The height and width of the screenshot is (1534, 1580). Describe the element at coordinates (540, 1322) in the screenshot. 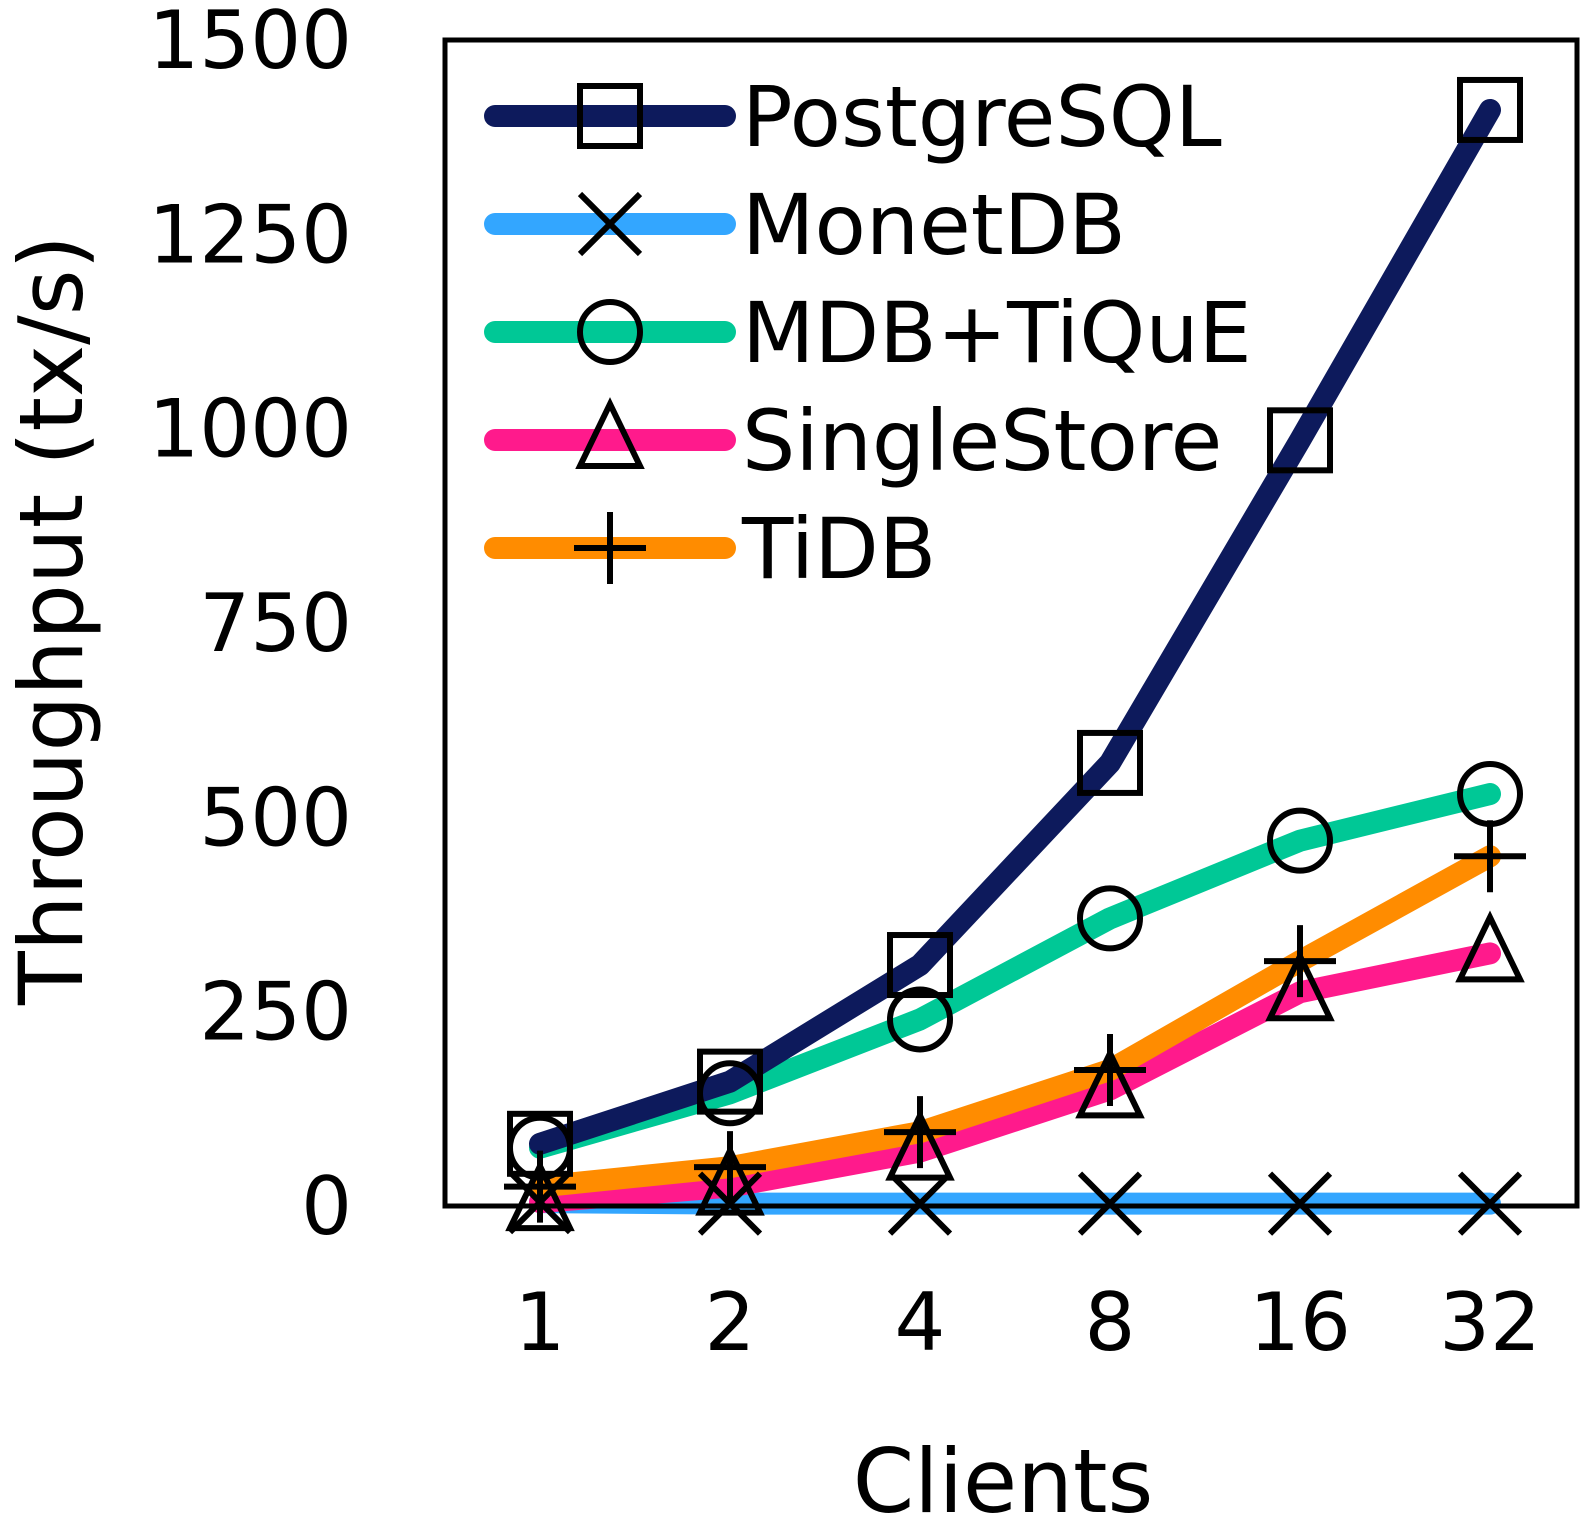

I see `x-tick-label: 1` at that location.